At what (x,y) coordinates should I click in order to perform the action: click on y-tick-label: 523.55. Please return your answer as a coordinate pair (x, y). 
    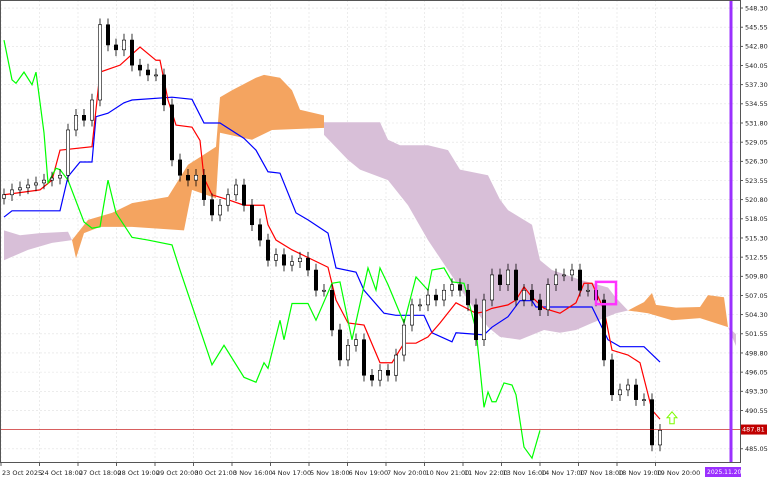
    Looking at the image, I should click on (756, 181).